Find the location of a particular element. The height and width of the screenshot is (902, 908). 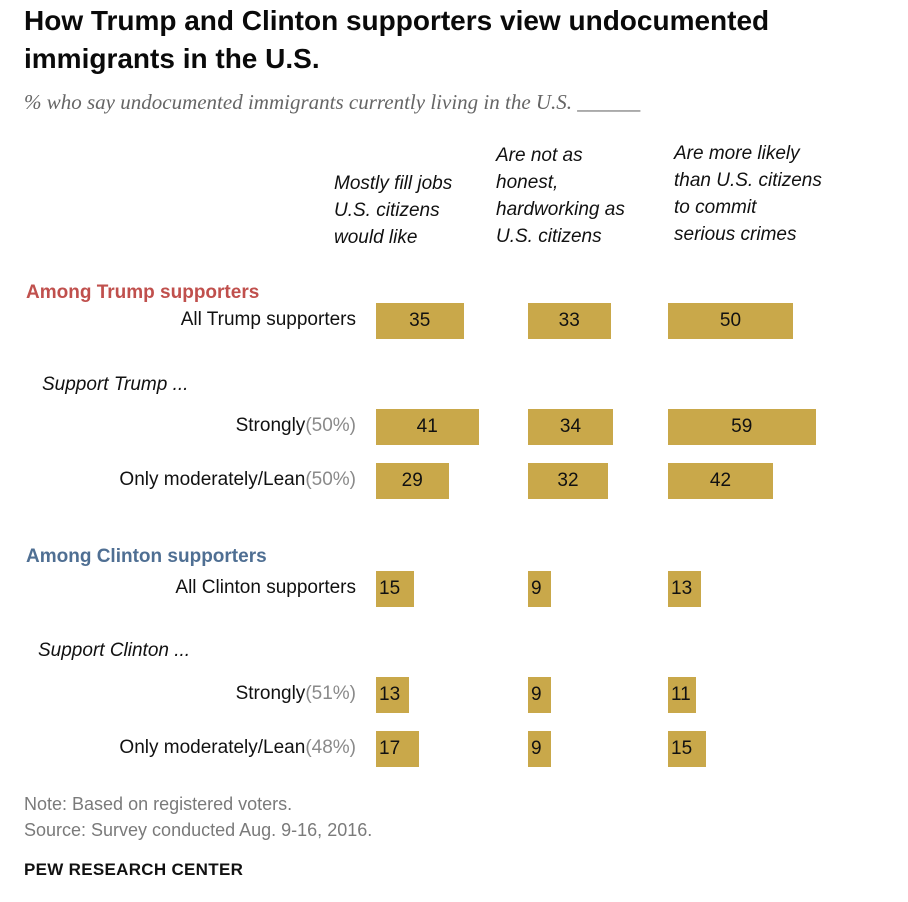

row-label: Only moderately/Lean(48%) is located at coordinates (237, 748).